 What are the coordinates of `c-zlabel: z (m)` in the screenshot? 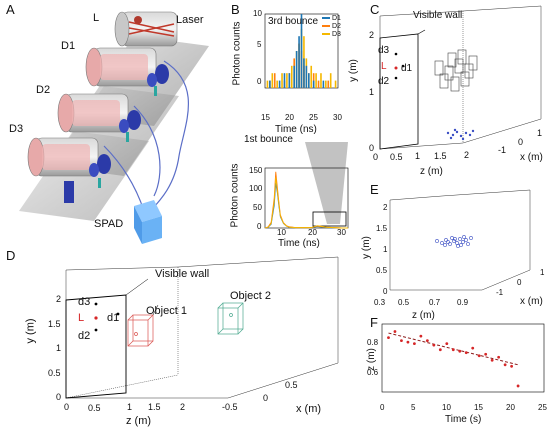 It's located at (431, 171).